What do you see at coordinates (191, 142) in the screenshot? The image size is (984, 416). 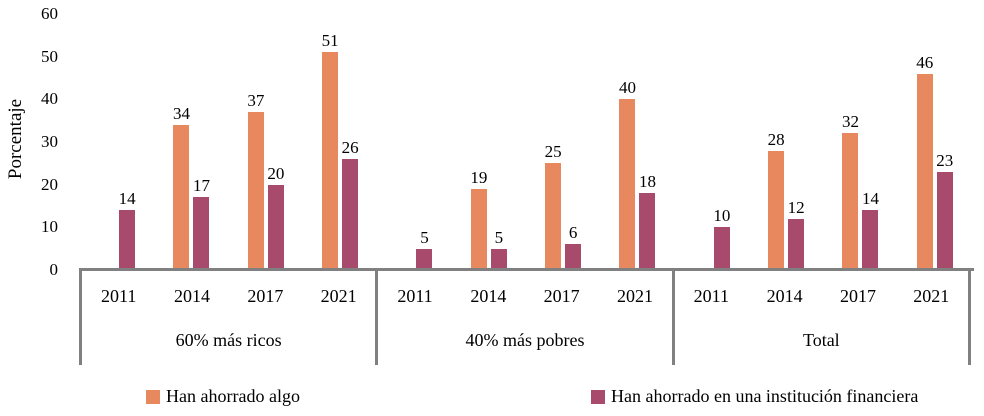 I see `category-cell: 34 17` at bounding box center [191, 142].